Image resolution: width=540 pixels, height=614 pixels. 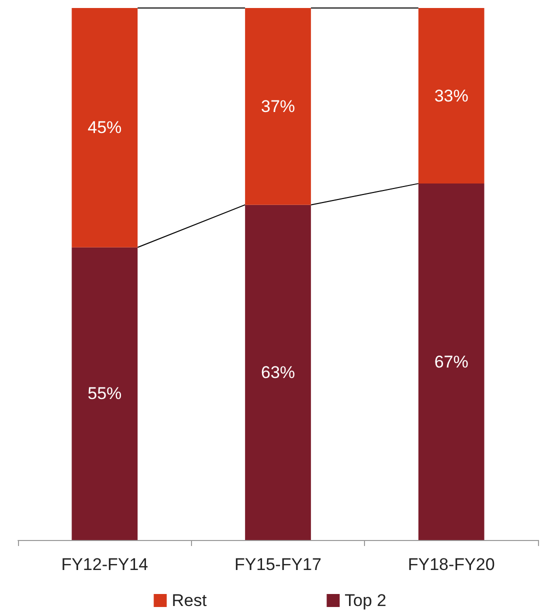 I want to click on data-label: 55%, so click(x=105, y=394).